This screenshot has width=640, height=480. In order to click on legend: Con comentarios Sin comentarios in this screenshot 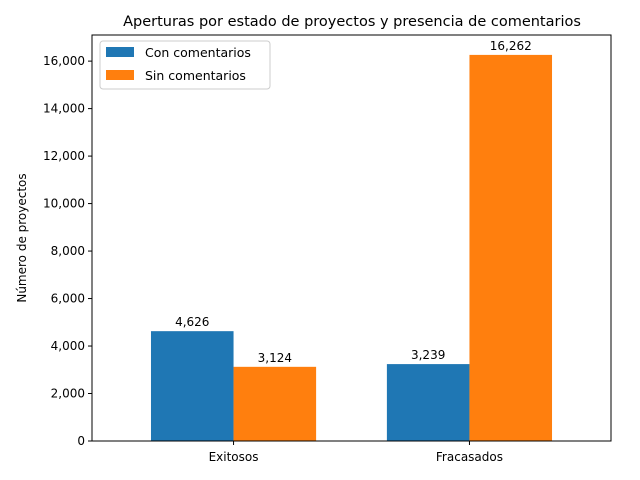, I will do `click(185, 65)`.